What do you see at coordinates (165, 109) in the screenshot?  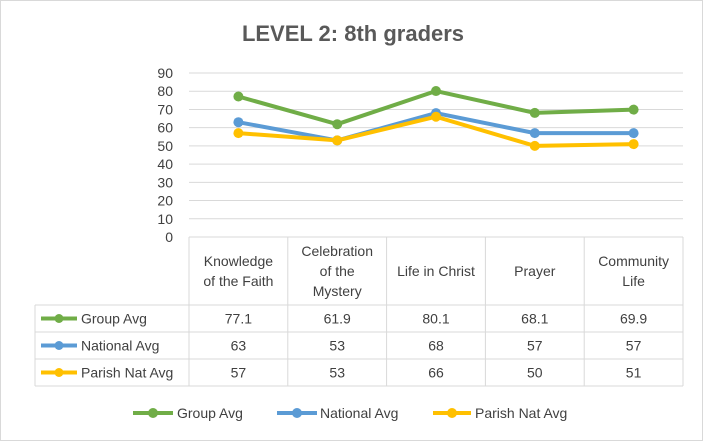 I see `y-tick-label: 70` at bounding box center [165, 109].